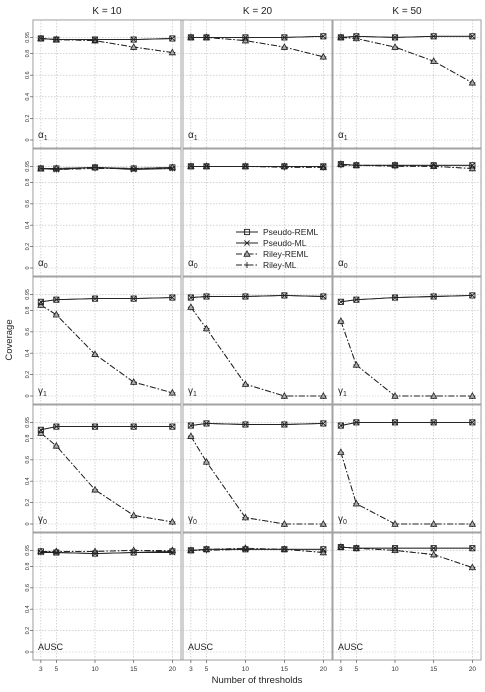 Image resolution: width=485 pixels, height=692 pixels. Describe the element at coordinates (351, 647) in the screenshot. I see `panel-r5-c3-param-label: AUSC` at that location.